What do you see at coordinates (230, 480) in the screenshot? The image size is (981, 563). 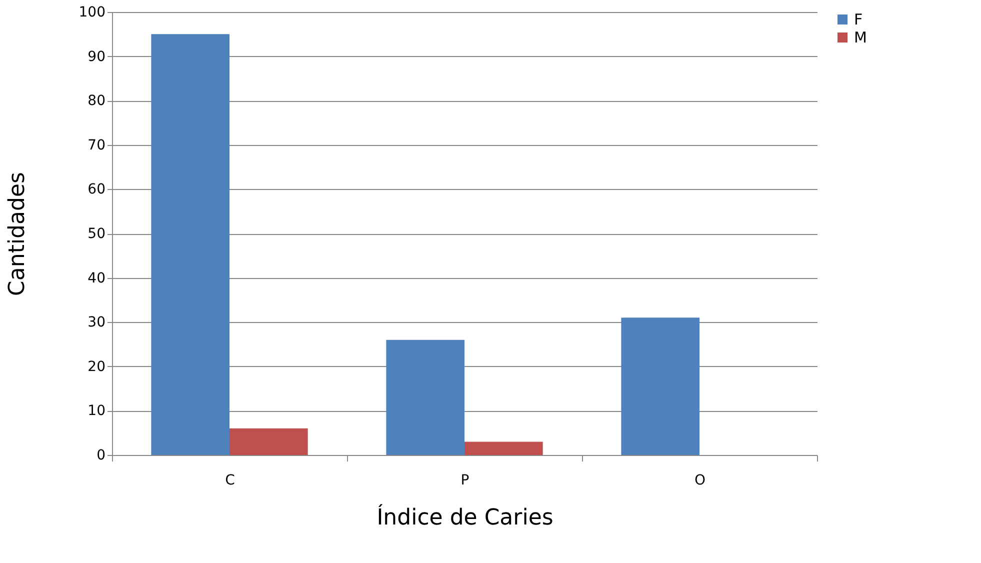 I see `x-tick-label: C` at bounding box center [230, 480].